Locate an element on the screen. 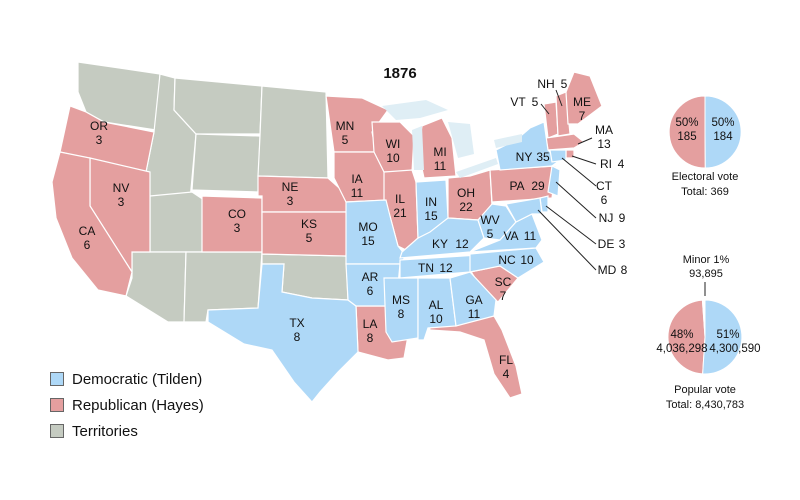 The height and width of the screenshot is (500, 800). state-label-ga: GA 11 is located at coordinates (473, 307).